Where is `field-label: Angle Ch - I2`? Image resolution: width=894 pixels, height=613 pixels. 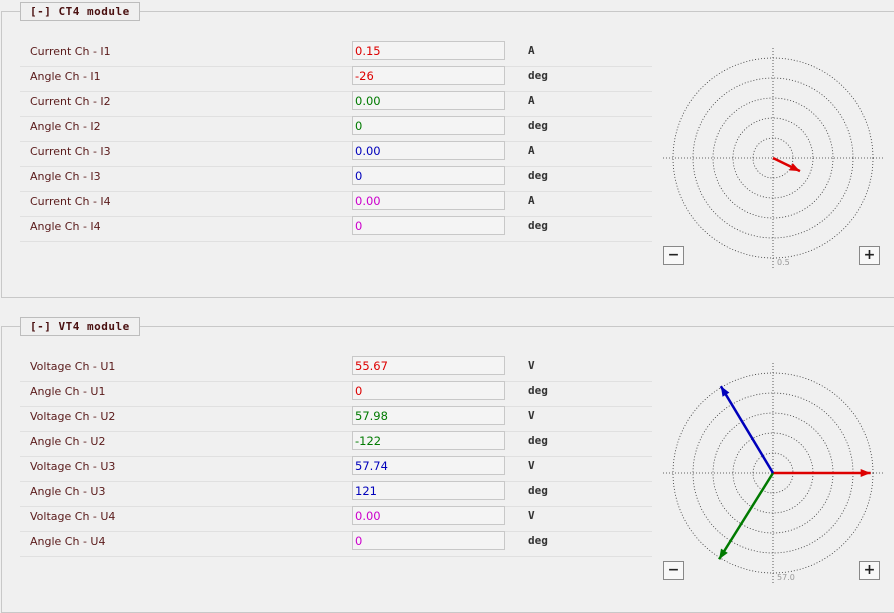 field-label: Angle Ch - I2 is located at coordinates (65, 126).